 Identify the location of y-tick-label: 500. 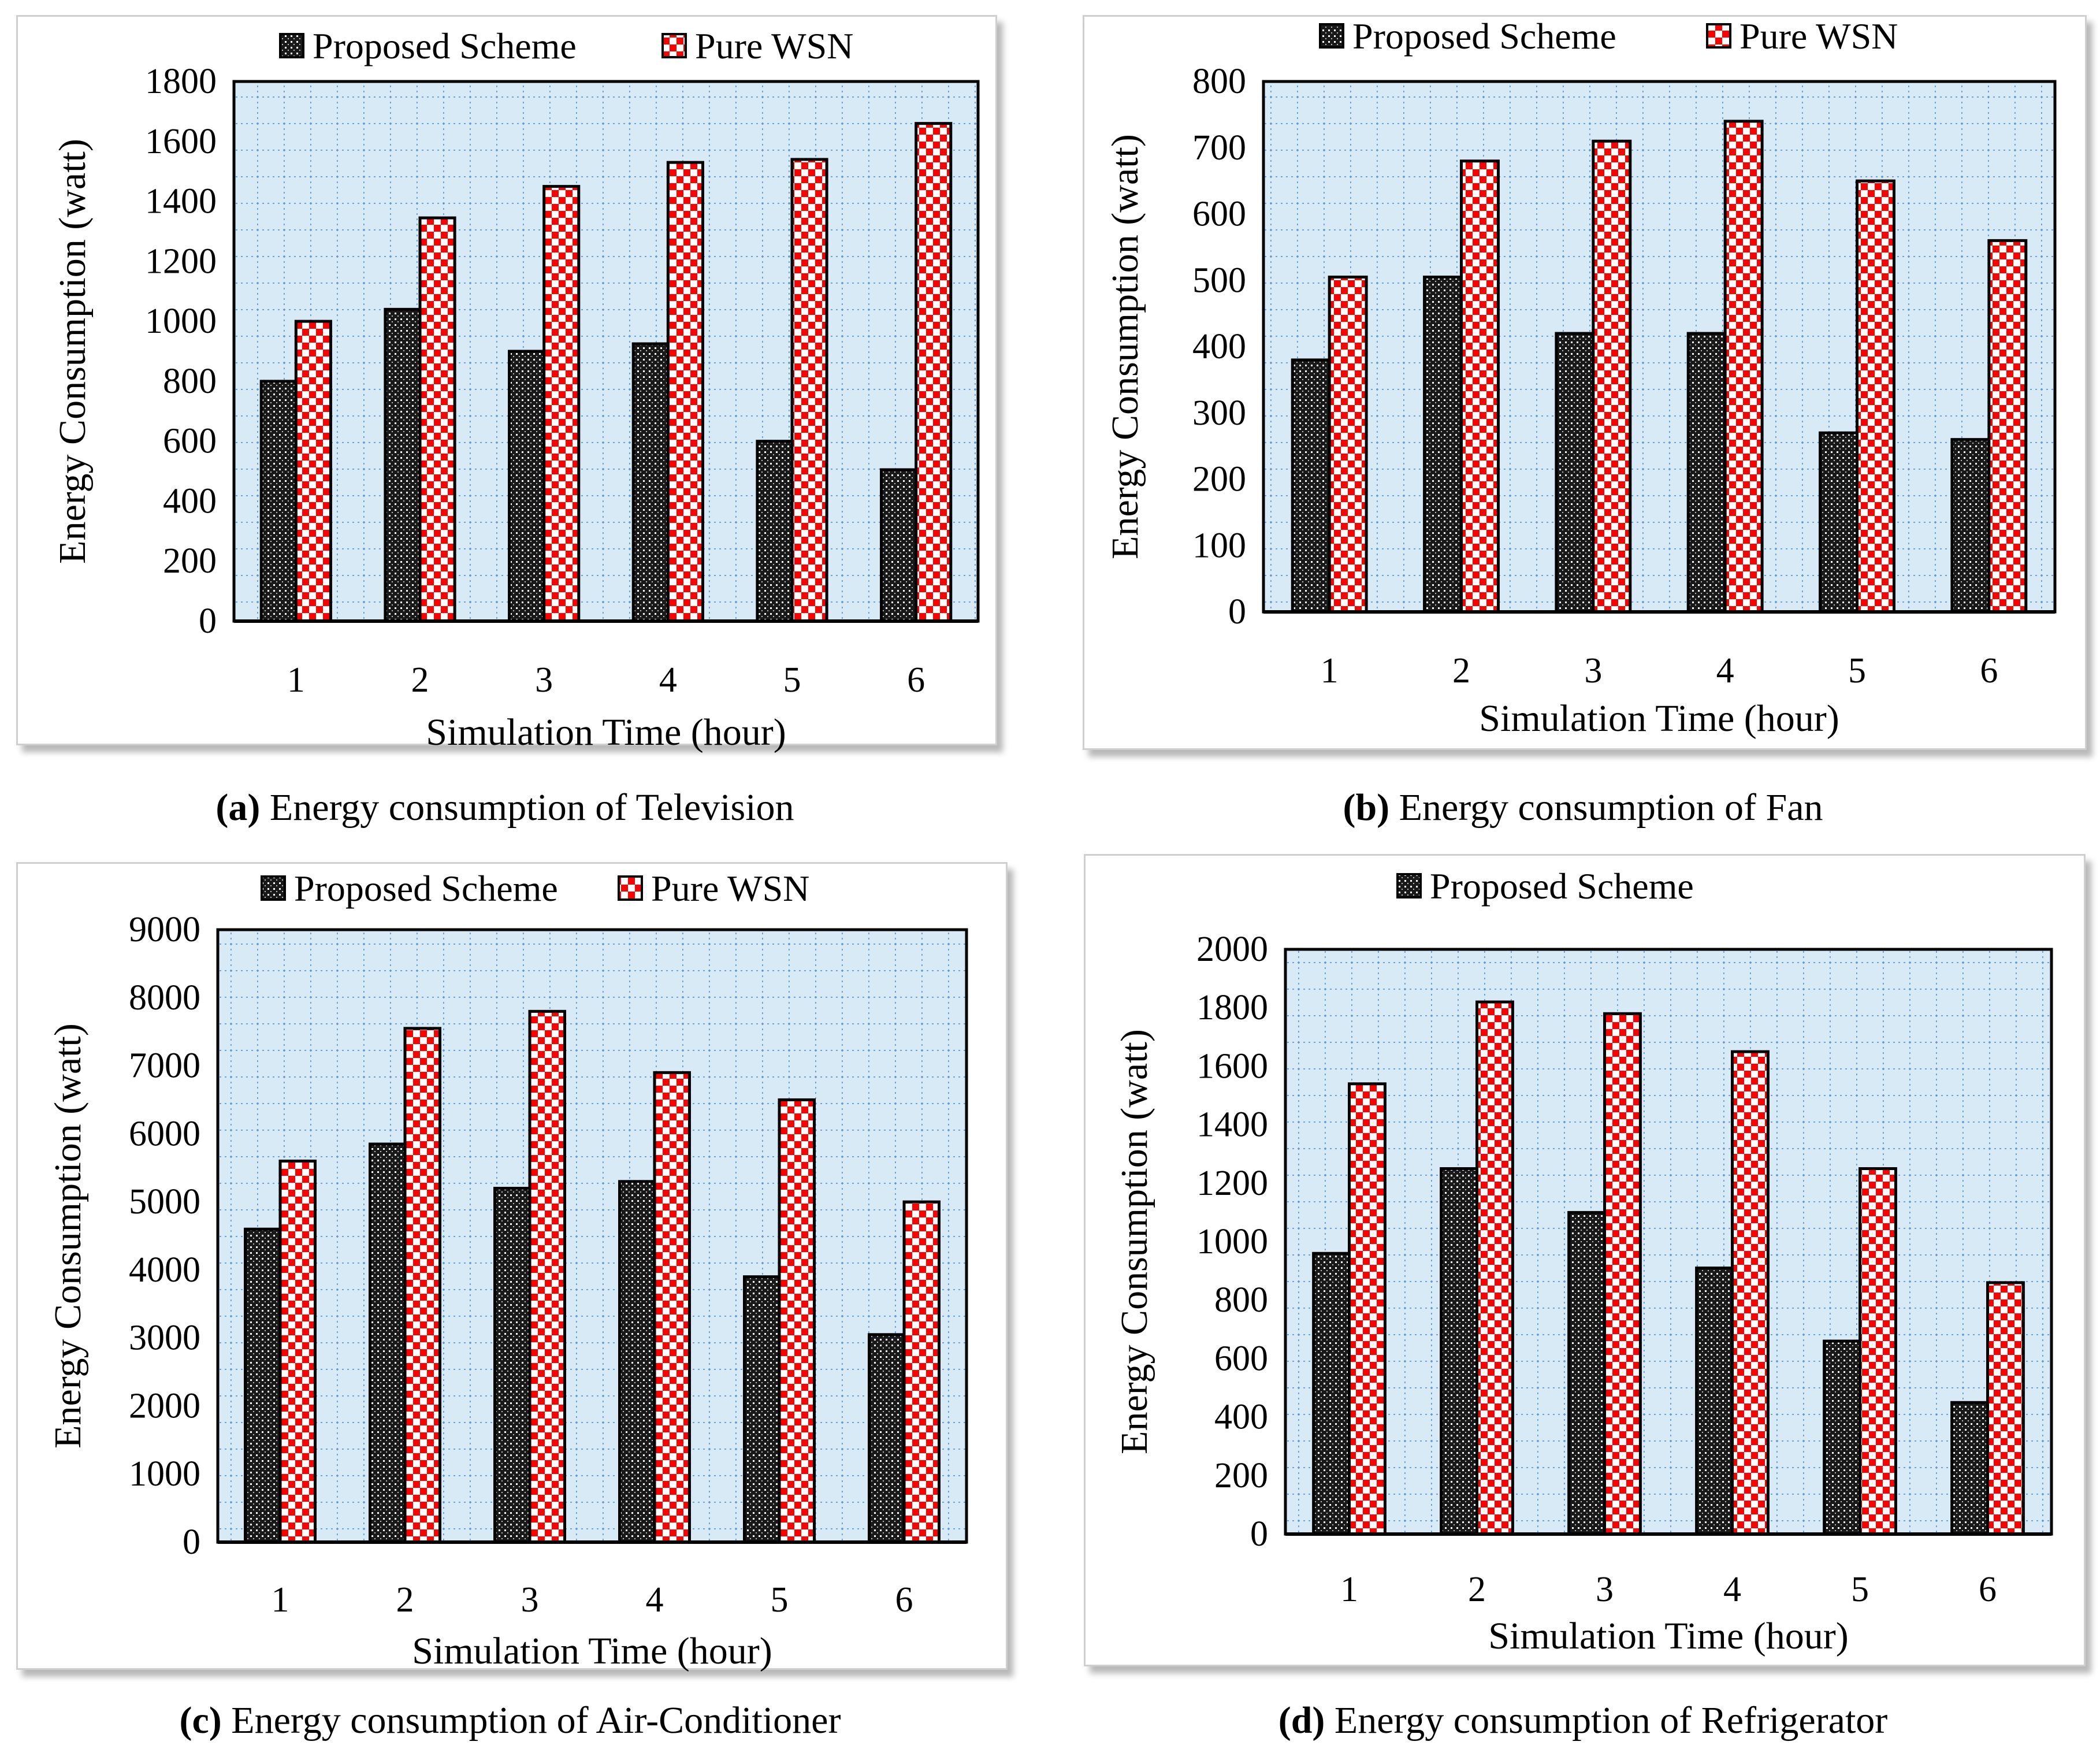
(1219, 280).